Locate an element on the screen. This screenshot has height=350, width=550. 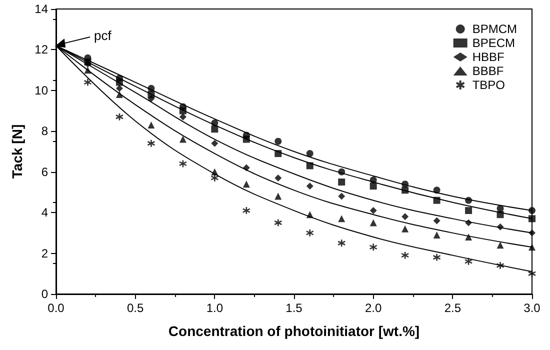
y-tick-label: 14 is located at coordinates (41, 9).